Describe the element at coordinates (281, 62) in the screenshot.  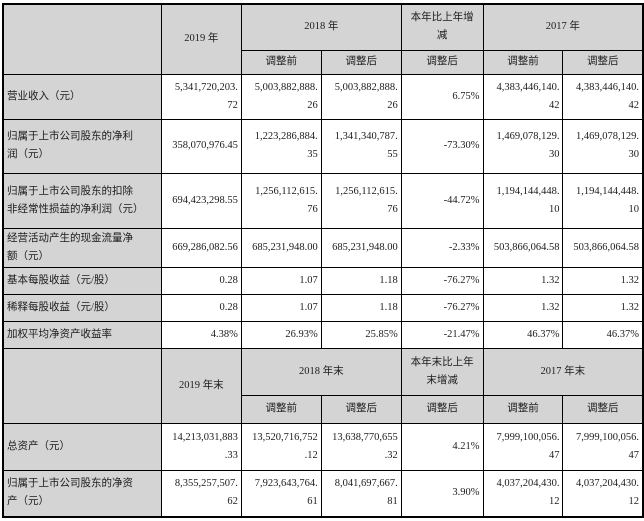
I see `subheader-2018-before: 调整前` at that location.